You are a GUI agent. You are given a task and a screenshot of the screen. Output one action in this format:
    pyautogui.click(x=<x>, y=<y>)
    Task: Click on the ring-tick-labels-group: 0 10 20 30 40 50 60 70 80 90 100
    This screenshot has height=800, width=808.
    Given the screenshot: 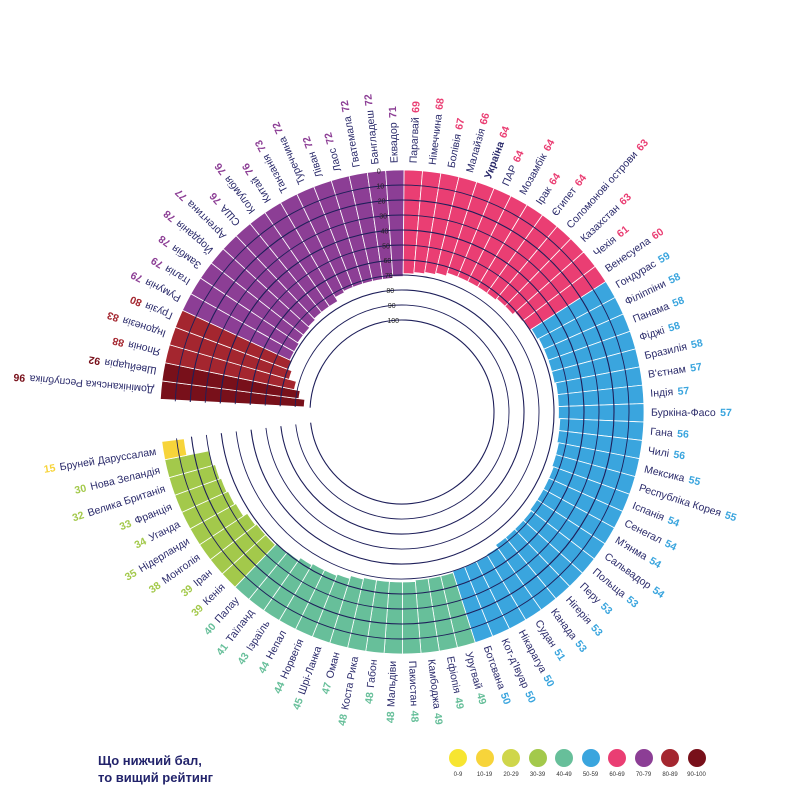 What is the action you would take?
    pyautogui.click(x=387, y=247)
    